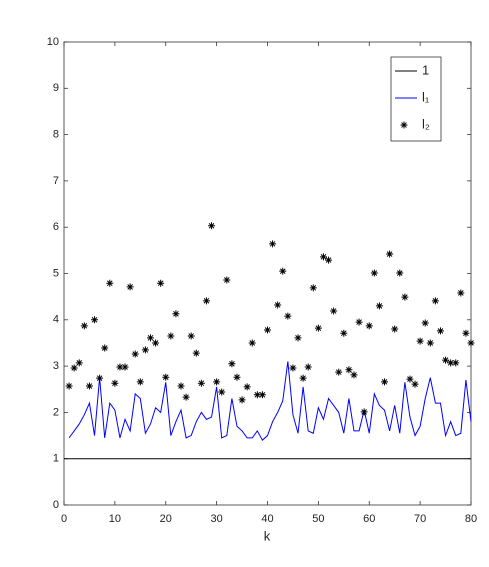  What do you see at coordinates (416, 99) in the screenshot?
I see `legend-box` at bounding box center [416, 99].